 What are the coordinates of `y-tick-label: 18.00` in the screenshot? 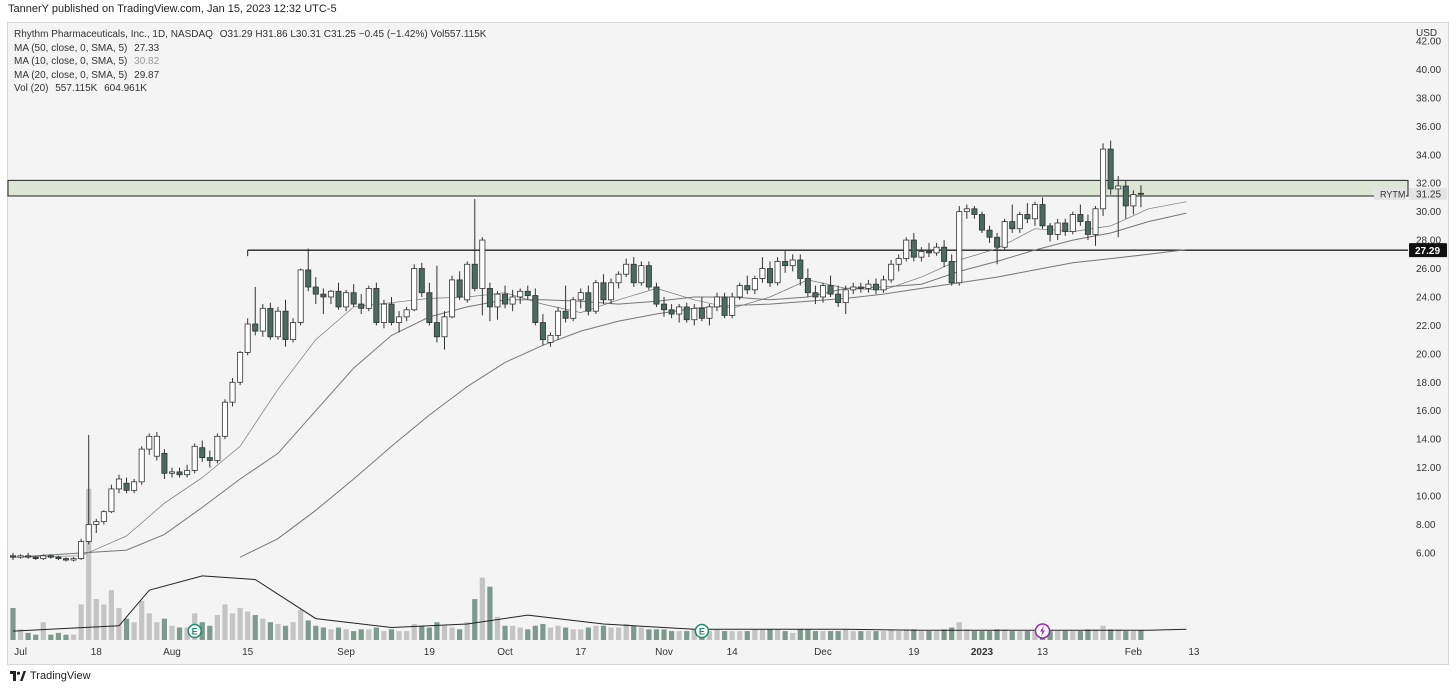 It's located at (1428, 383).